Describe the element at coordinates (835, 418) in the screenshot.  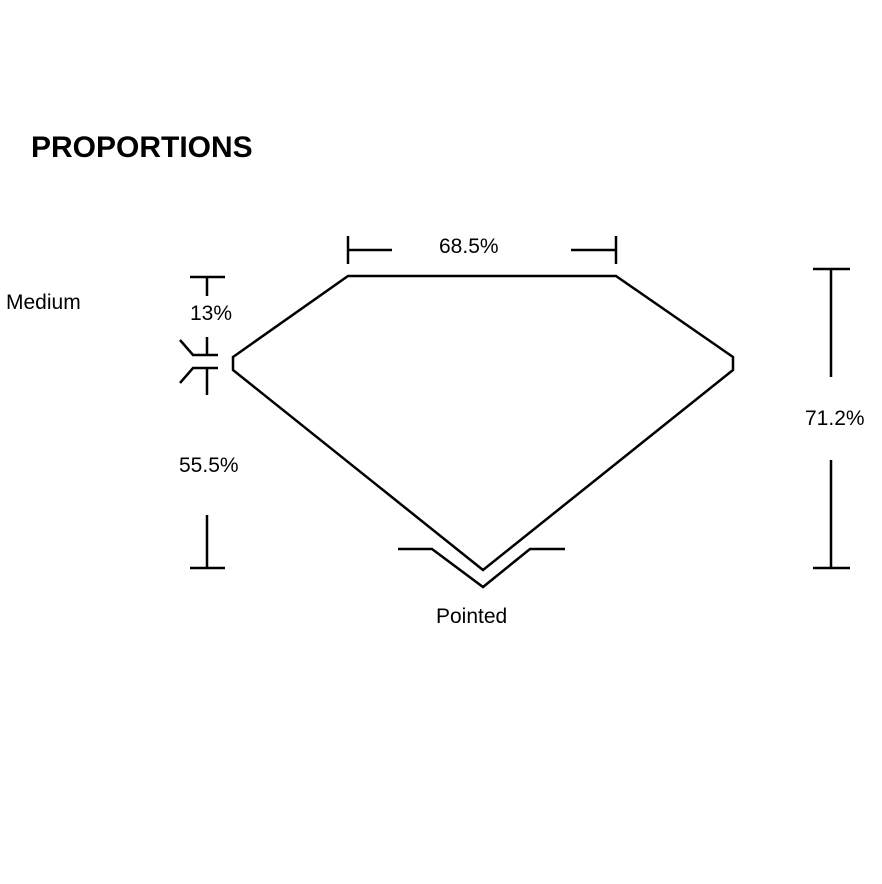
I see `total-depth-label: 71.2%` at that location.